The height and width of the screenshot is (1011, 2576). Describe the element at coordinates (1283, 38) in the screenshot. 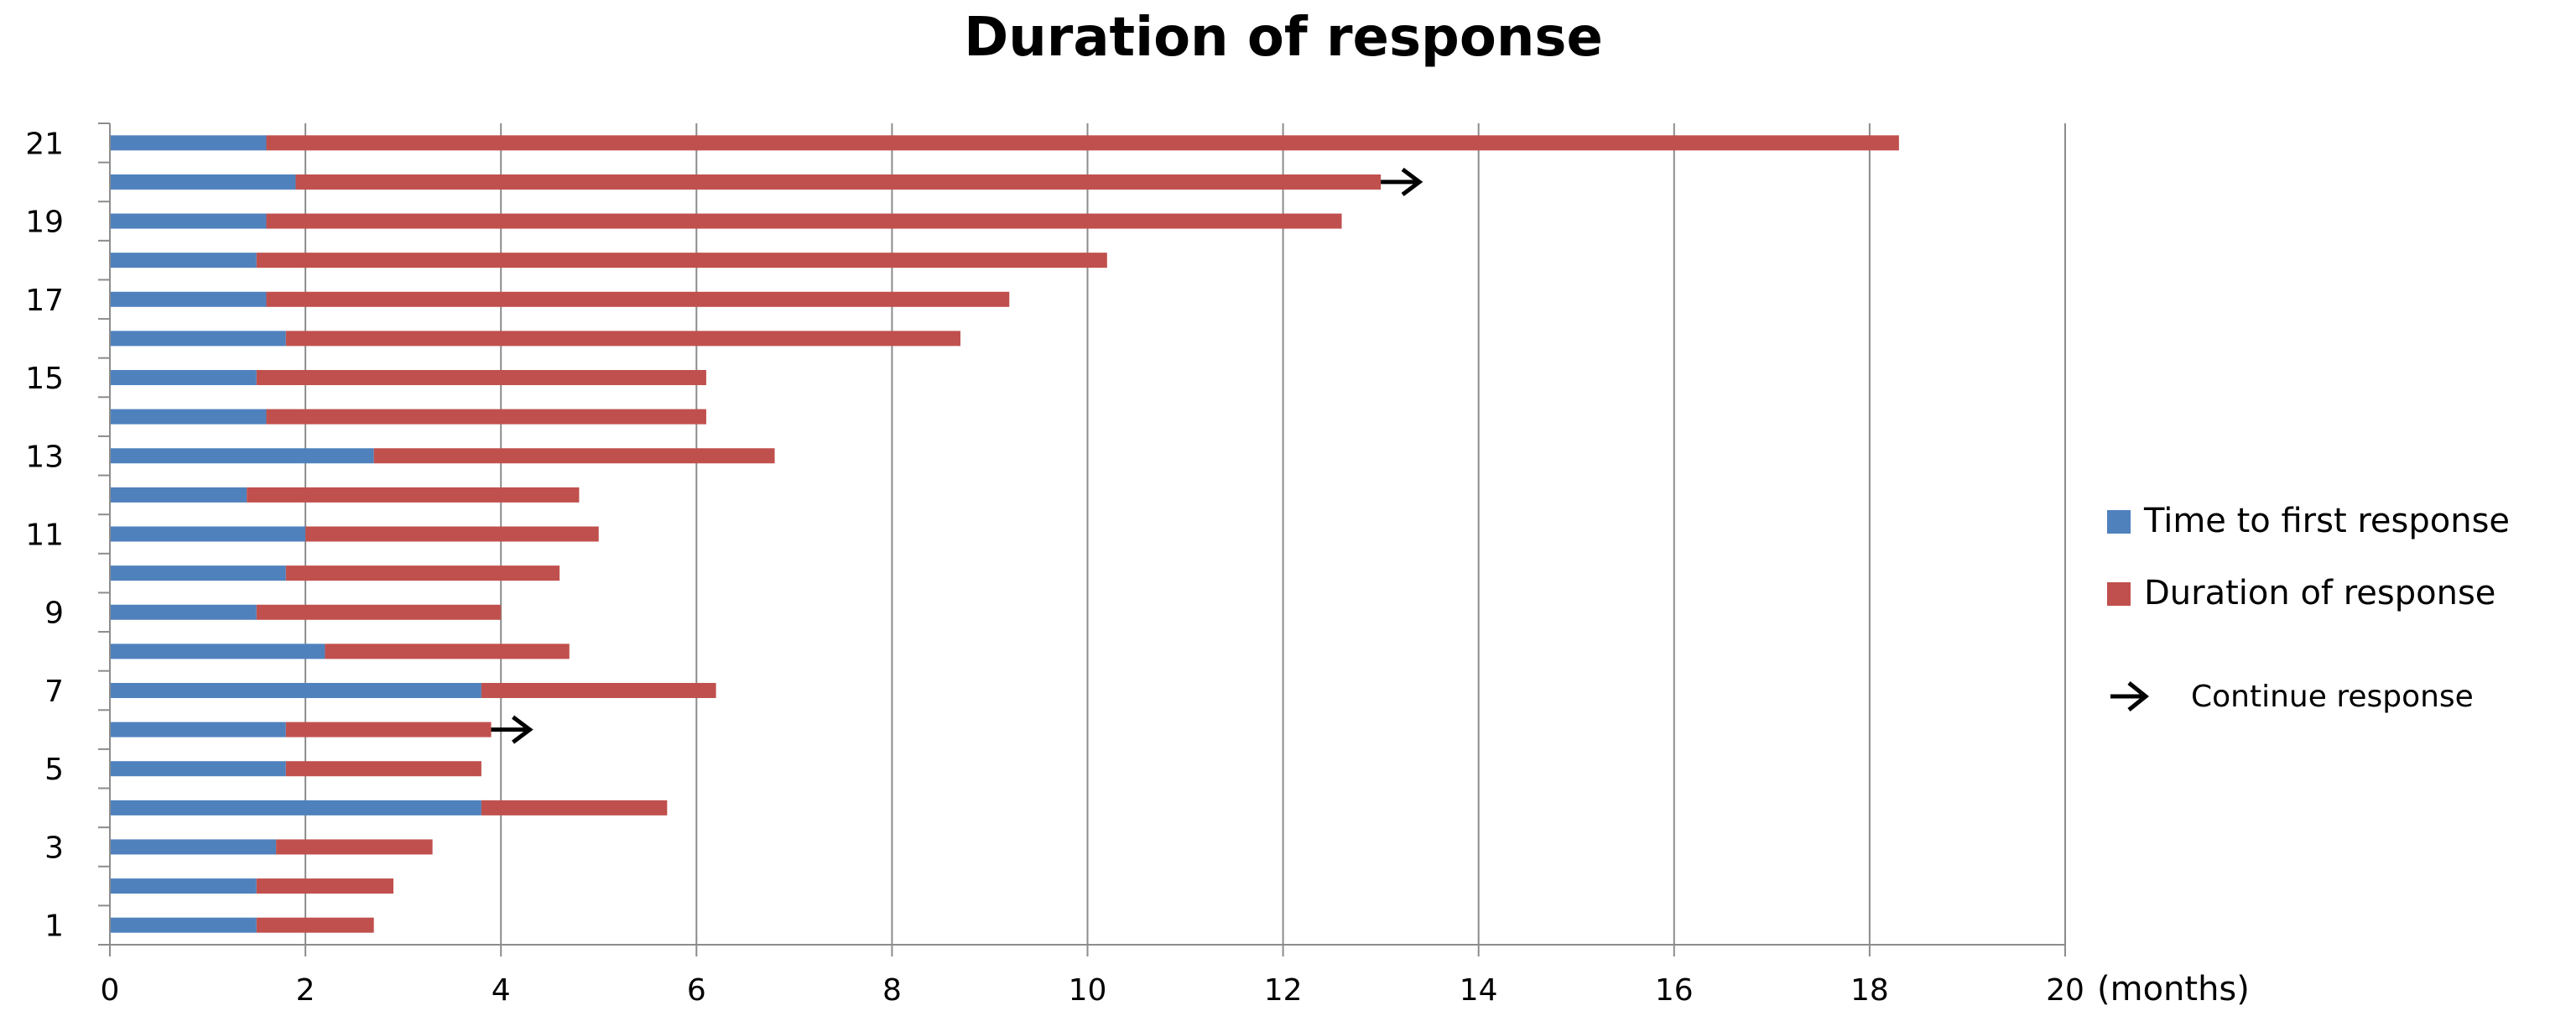

I see `chart-title: Duration of response` at that location.